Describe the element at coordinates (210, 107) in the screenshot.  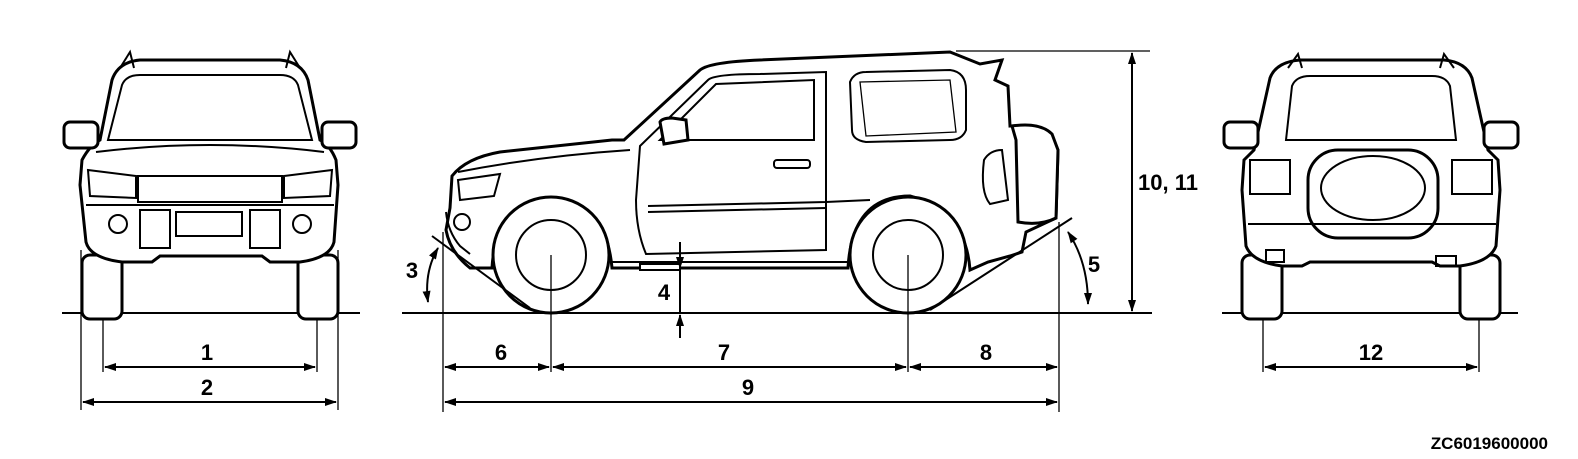
I see `front-windshield` at that location.